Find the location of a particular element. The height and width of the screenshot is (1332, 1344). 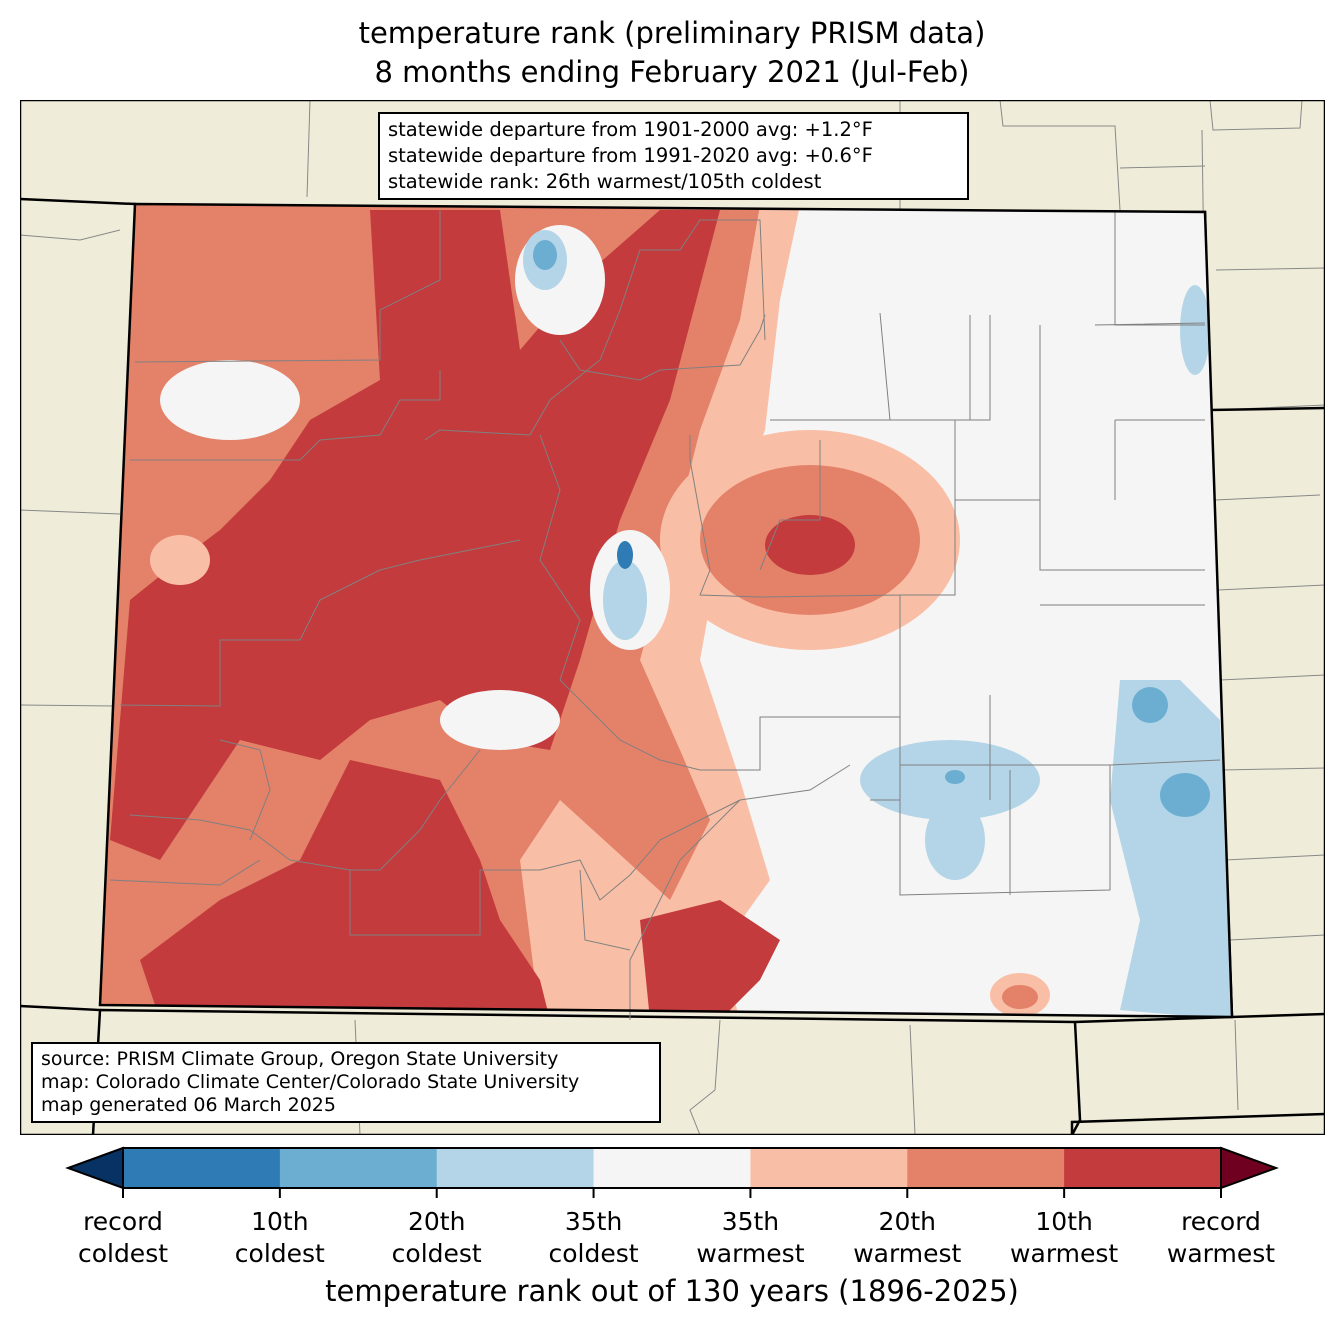

colorbar-outline is located at coordinates (672, 1168).